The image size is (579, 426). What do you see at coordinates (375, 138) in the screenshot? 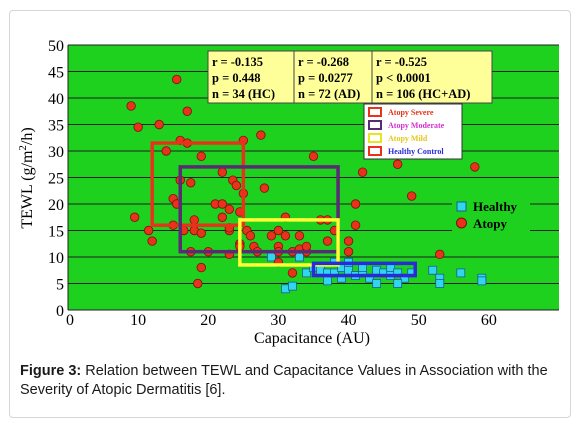
I see `severity-legend-swatch-mild` at bounding box center [375, 138].